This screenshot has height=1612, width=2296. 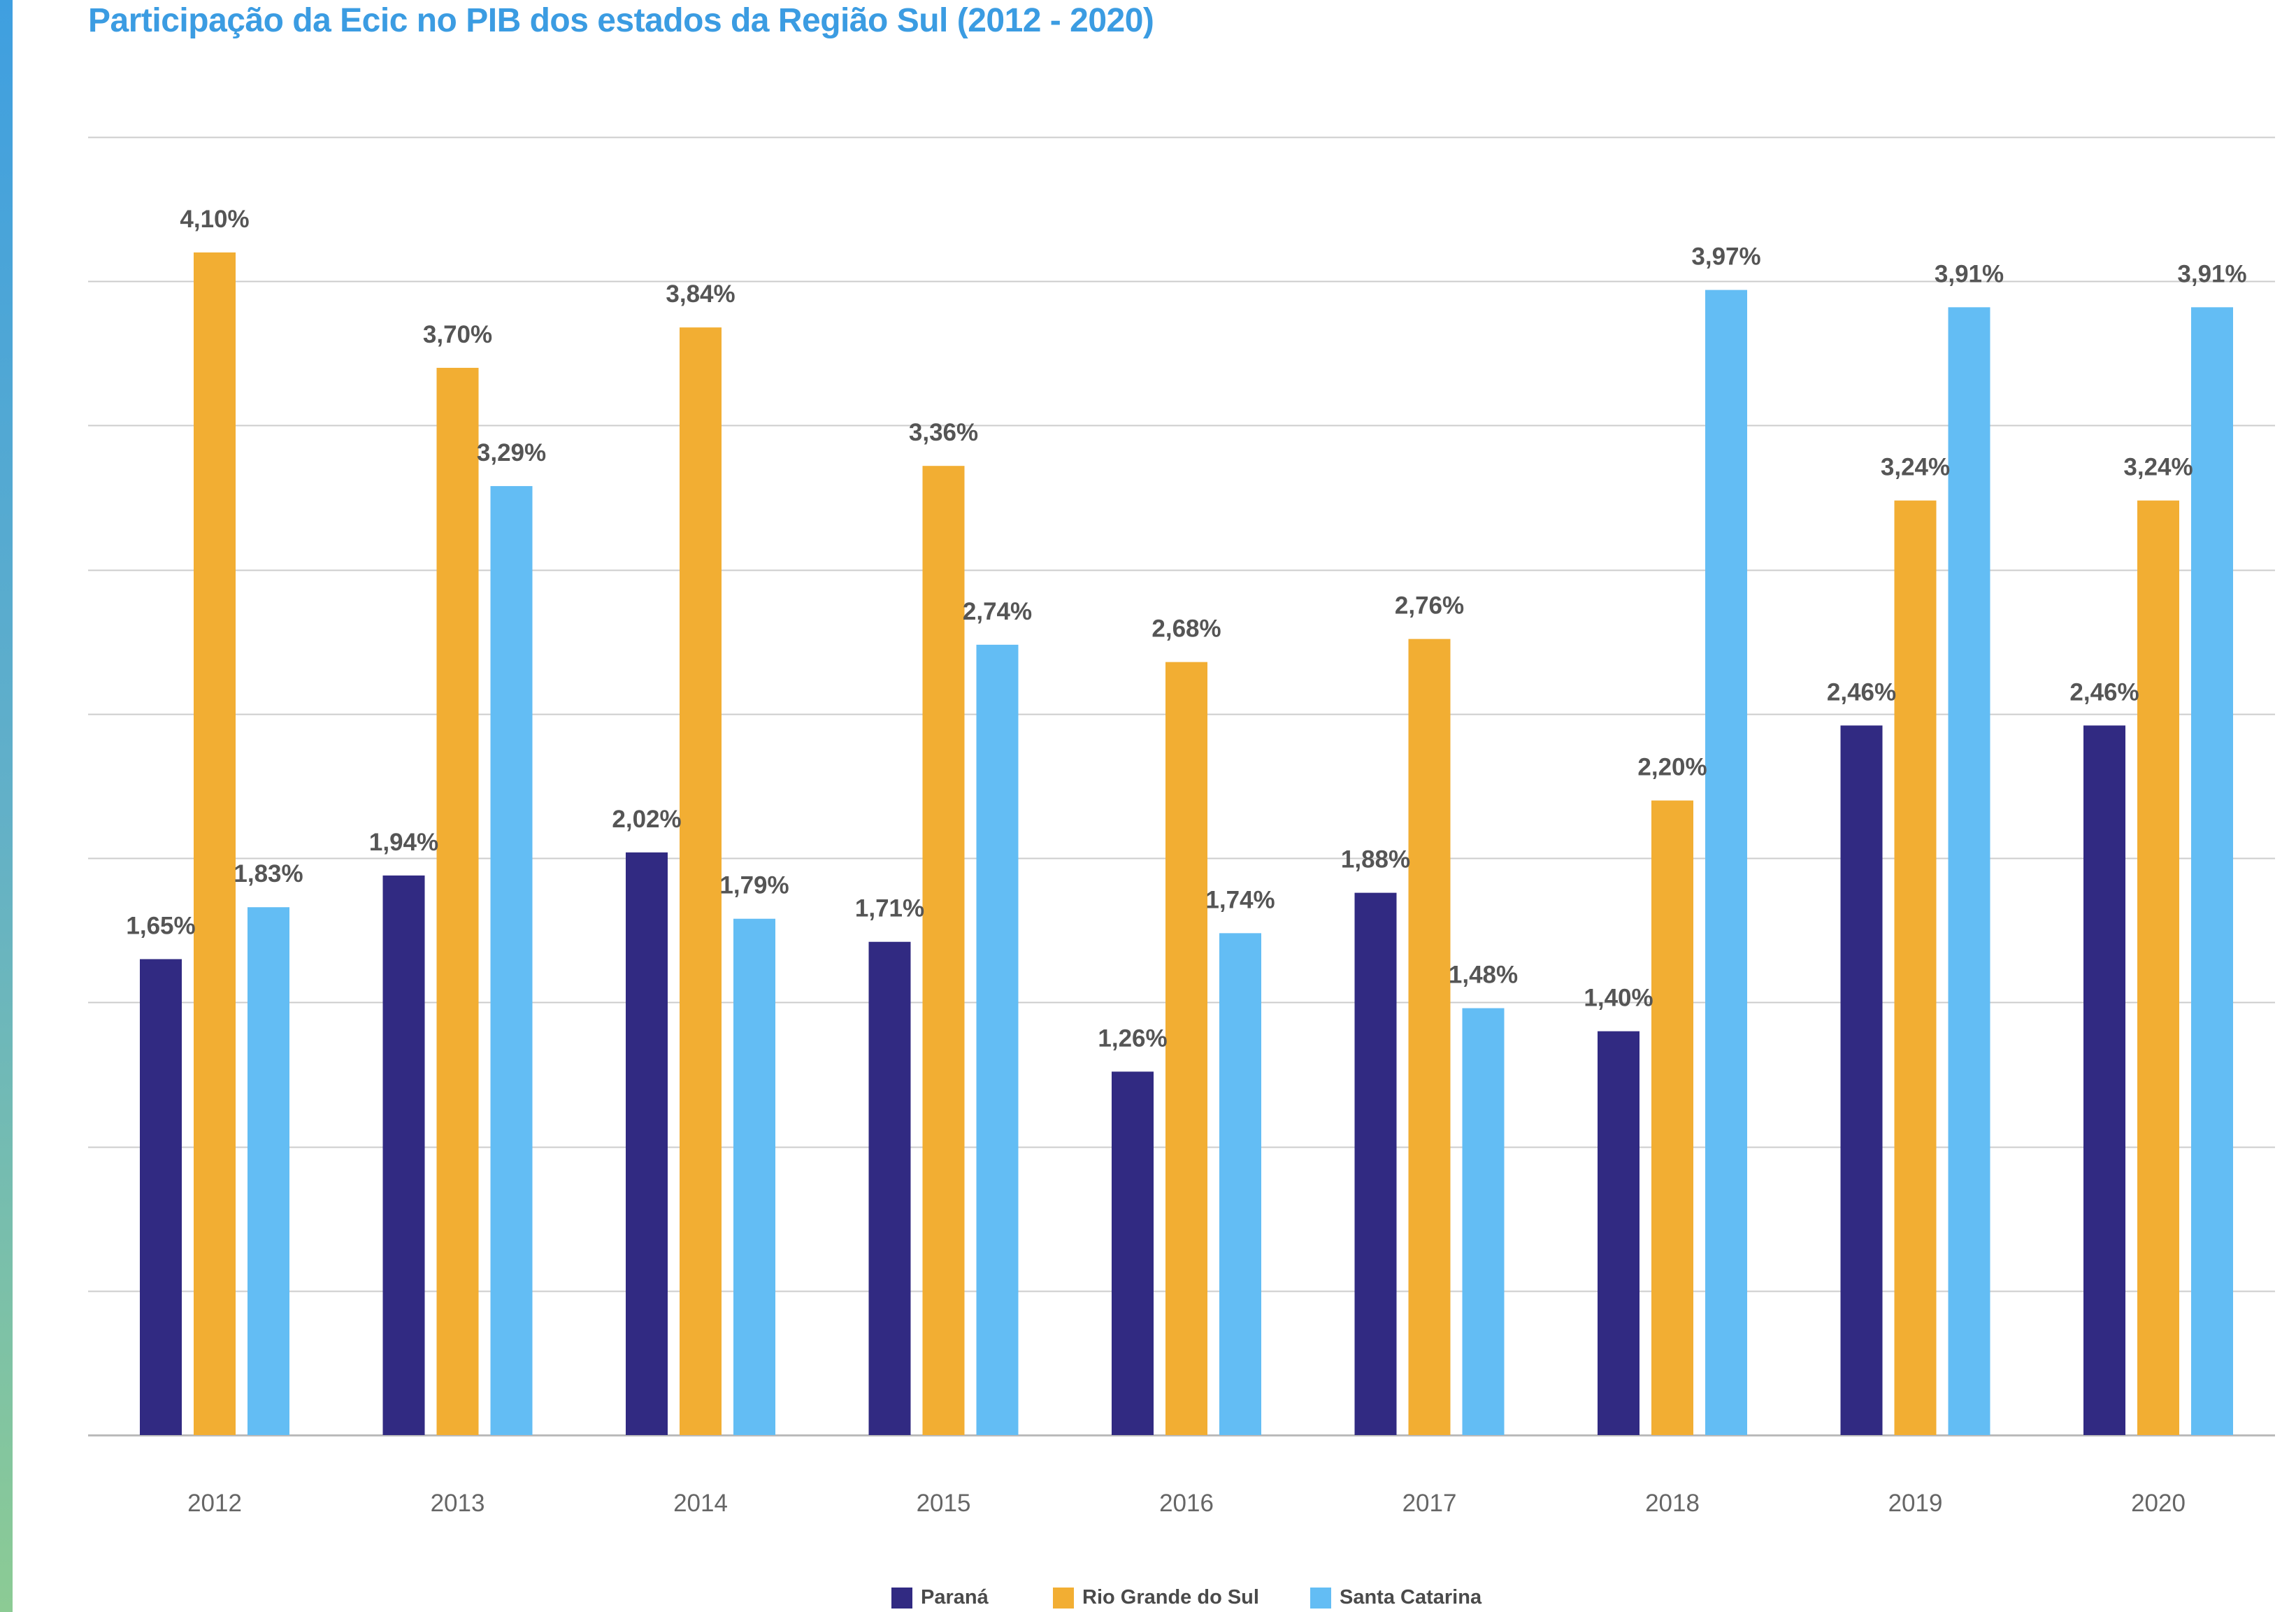 What do you see at coordinates (2158, 468) in the screenshot?
I see `data-label-rio-grande-do-sul-2020: 3,24%` at bounding box center [2158, 468].